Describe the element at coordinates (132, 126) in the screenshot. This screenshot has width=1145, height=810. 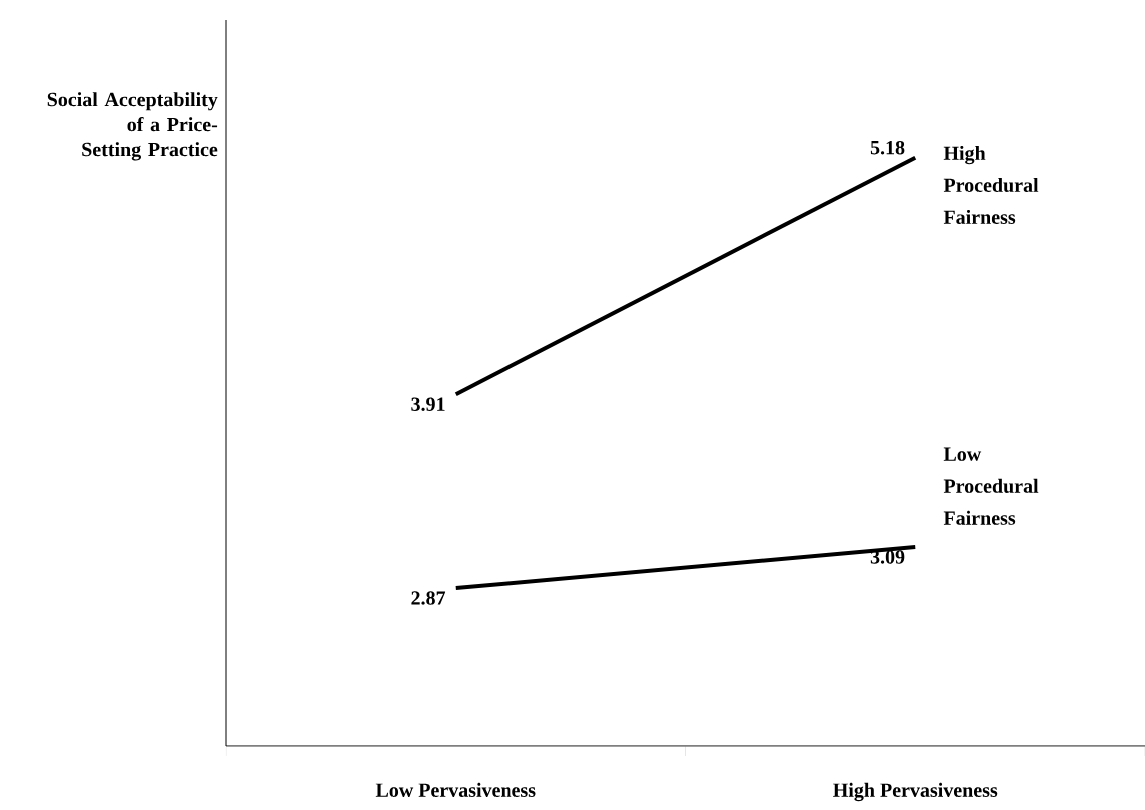
I see `y-axis-title: Social Acceptability of a Price-Setting Practice` at that location.